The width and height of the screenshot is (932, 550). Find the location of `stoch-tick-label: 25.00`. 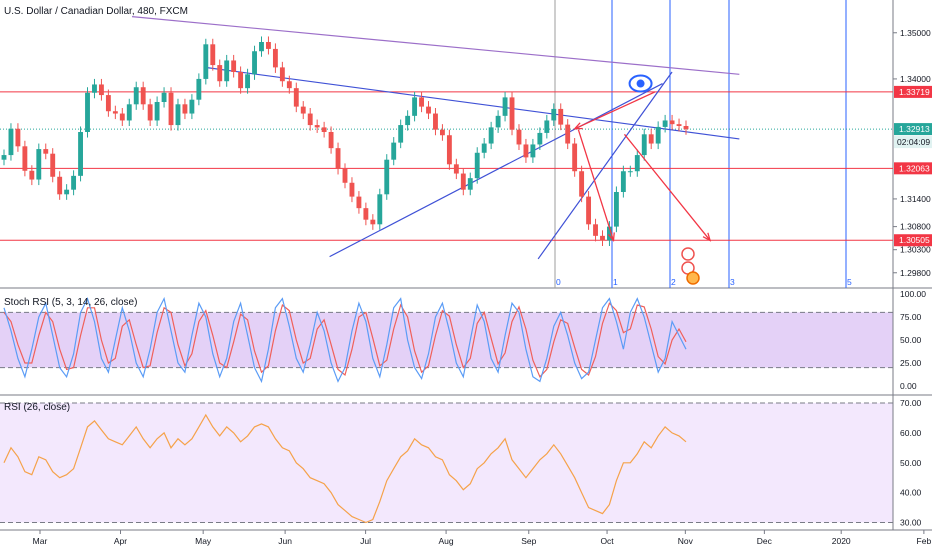

stoch-tick-label: 25.00 is located at coordinates (911, 363).